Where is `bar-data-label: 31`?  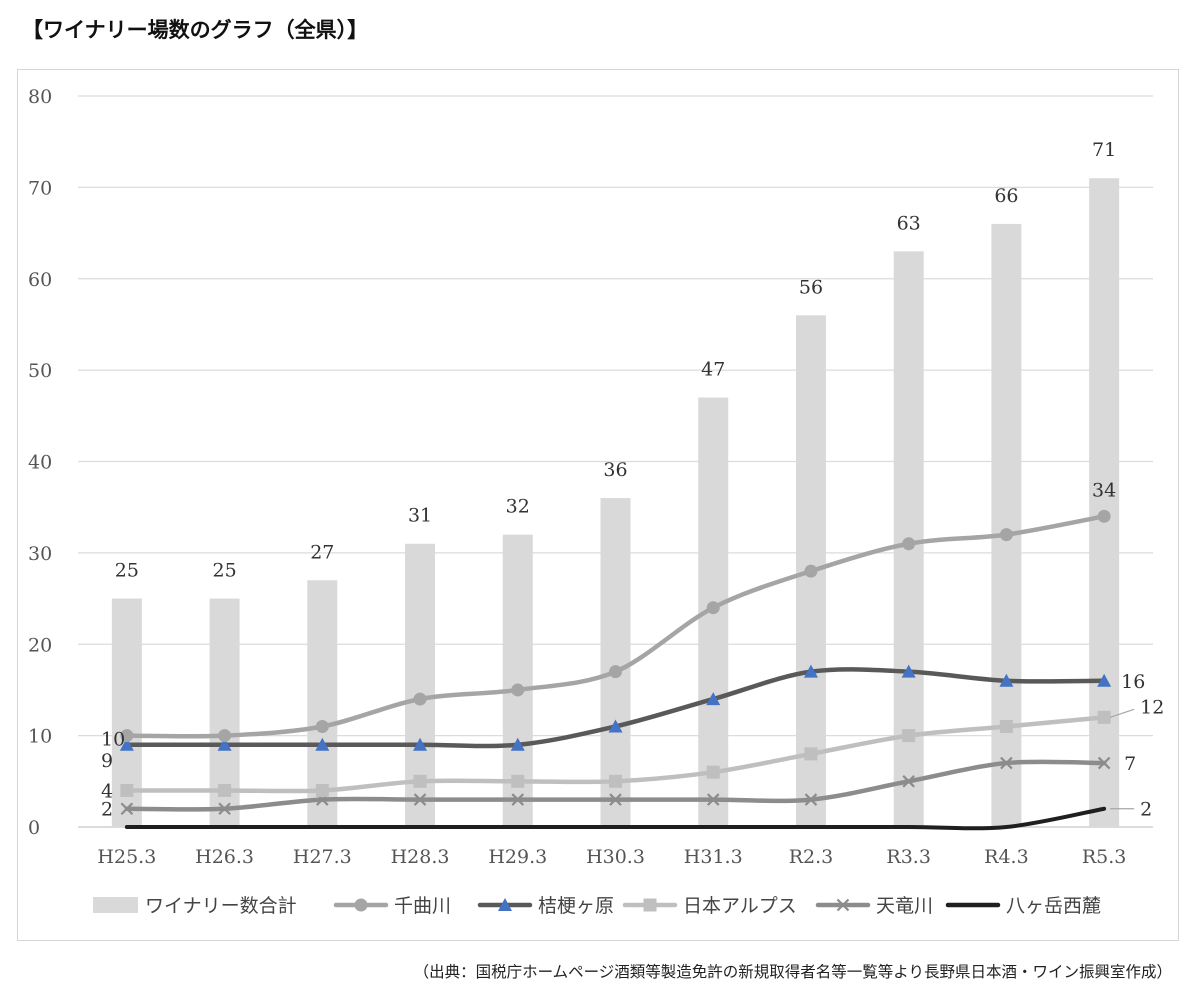
bar-data-label: 31 is located at coordinates (420, 516).